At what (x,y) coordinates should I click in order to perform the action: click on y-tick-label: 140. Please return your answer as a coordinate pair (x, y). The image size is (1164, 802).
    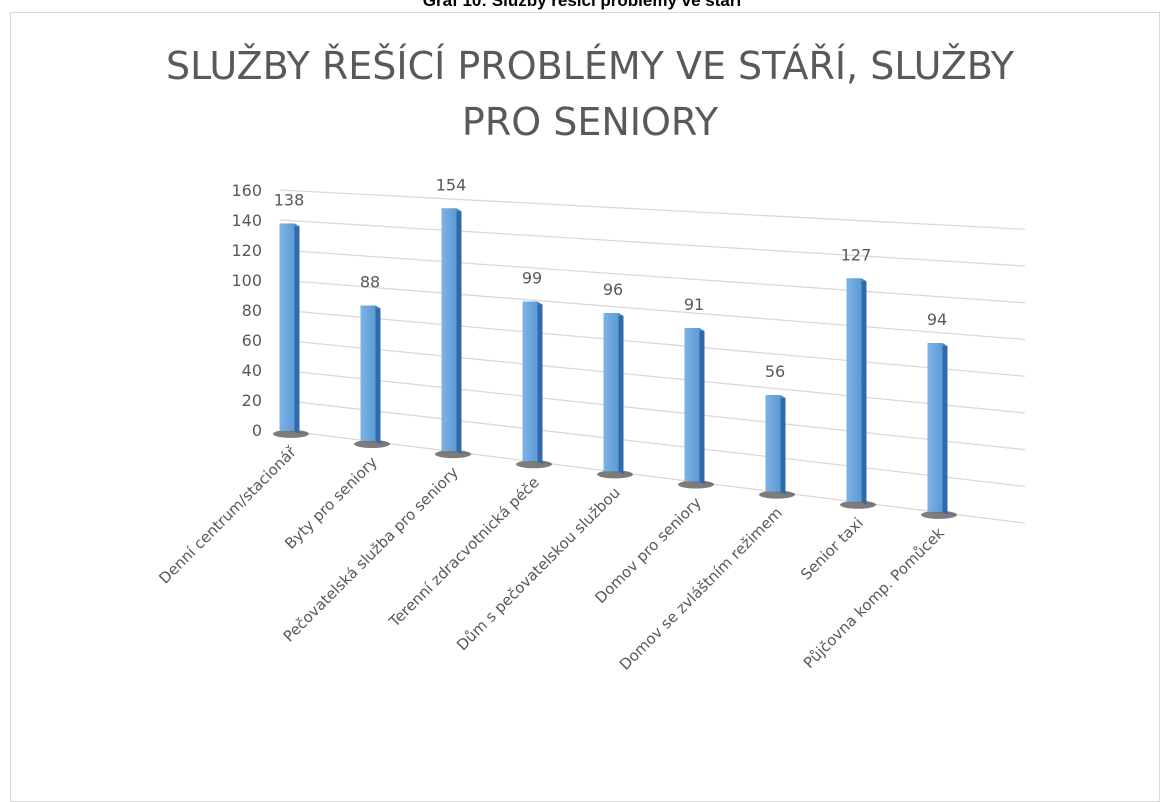
    Looking at the image, I should click on (246, 220).